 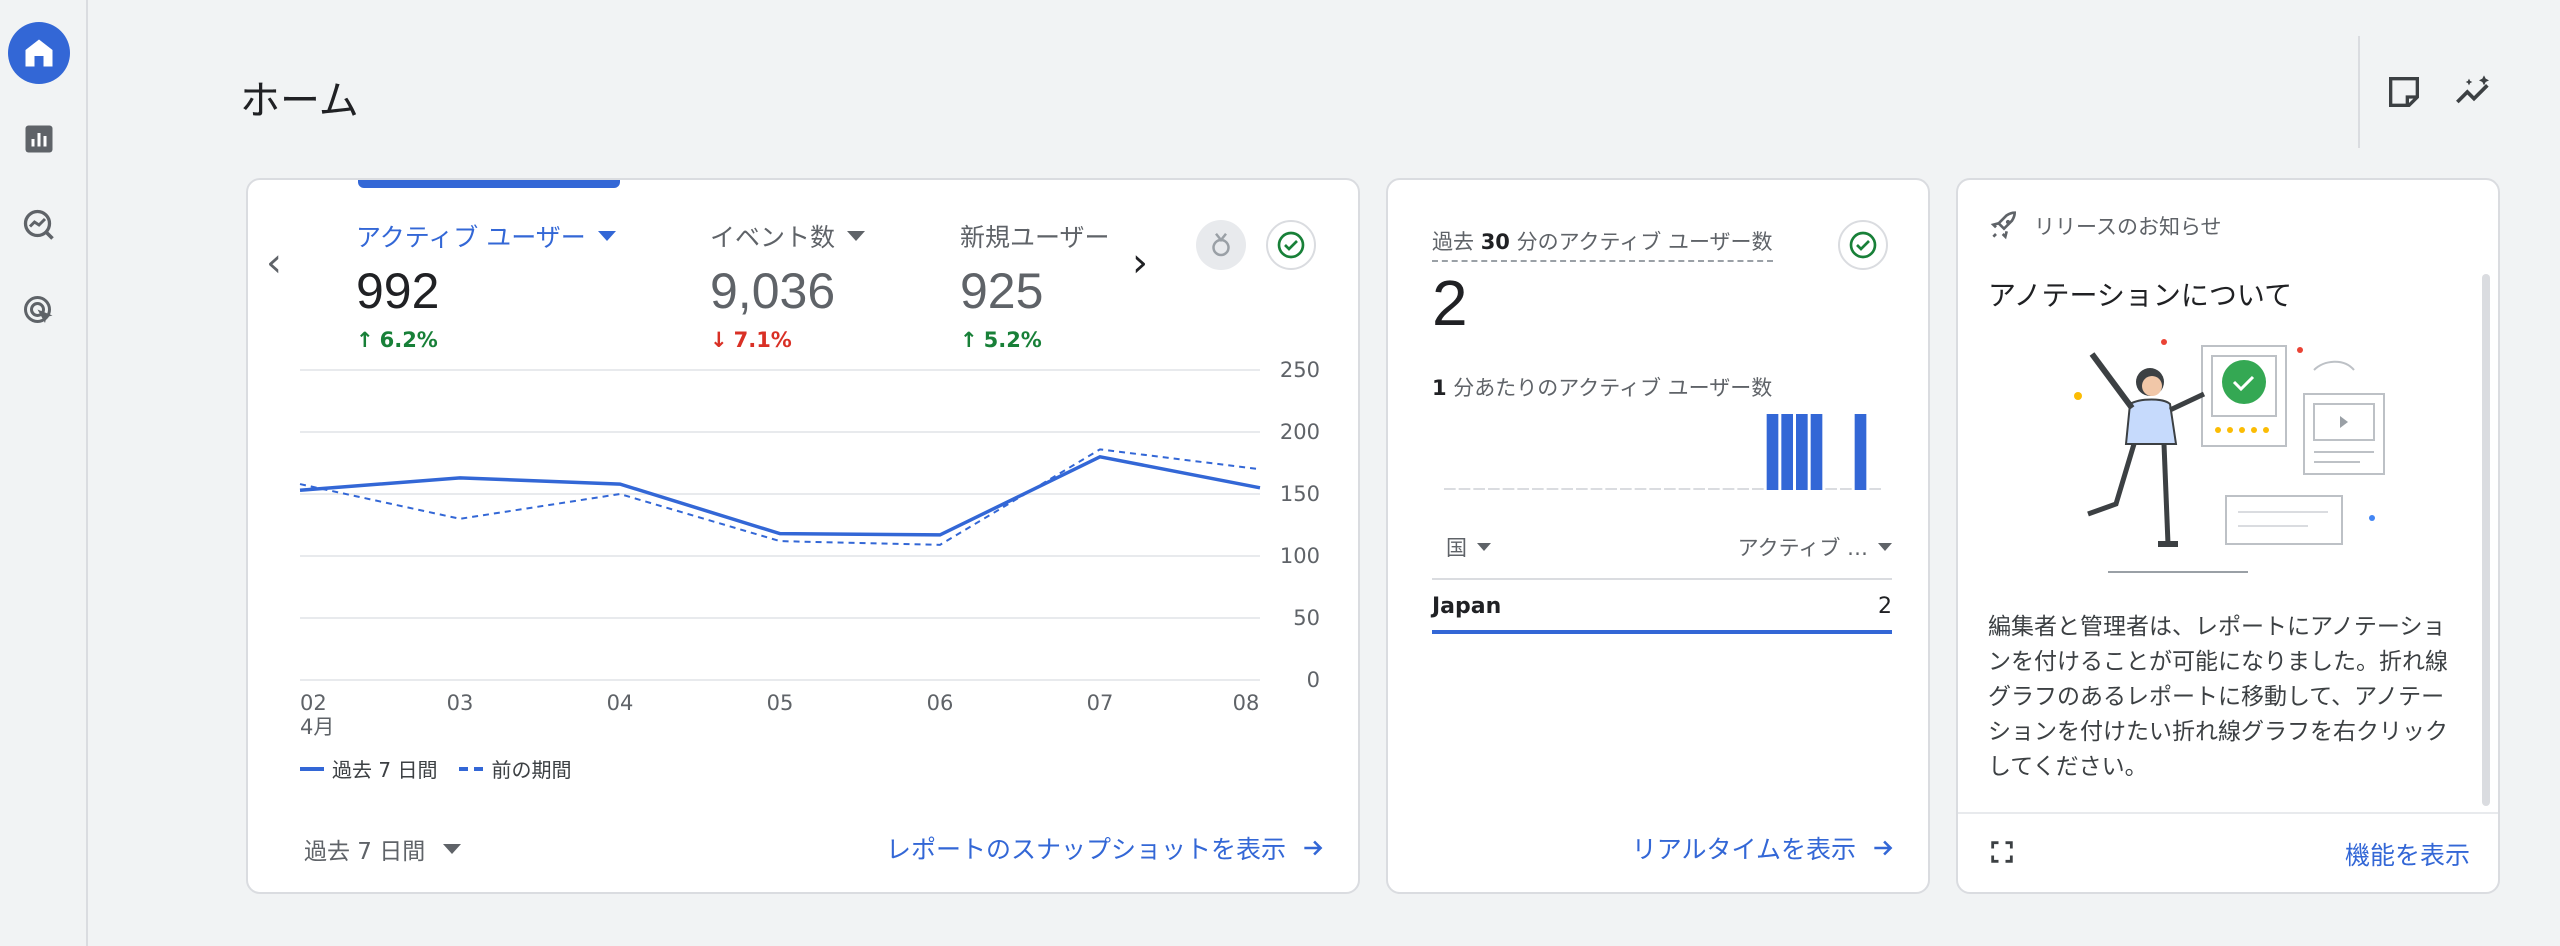 What do you see at coordinates (1300, 494) in the screenshot?
I see `y-tick-label: 150` at bounding box center [1300, 494].